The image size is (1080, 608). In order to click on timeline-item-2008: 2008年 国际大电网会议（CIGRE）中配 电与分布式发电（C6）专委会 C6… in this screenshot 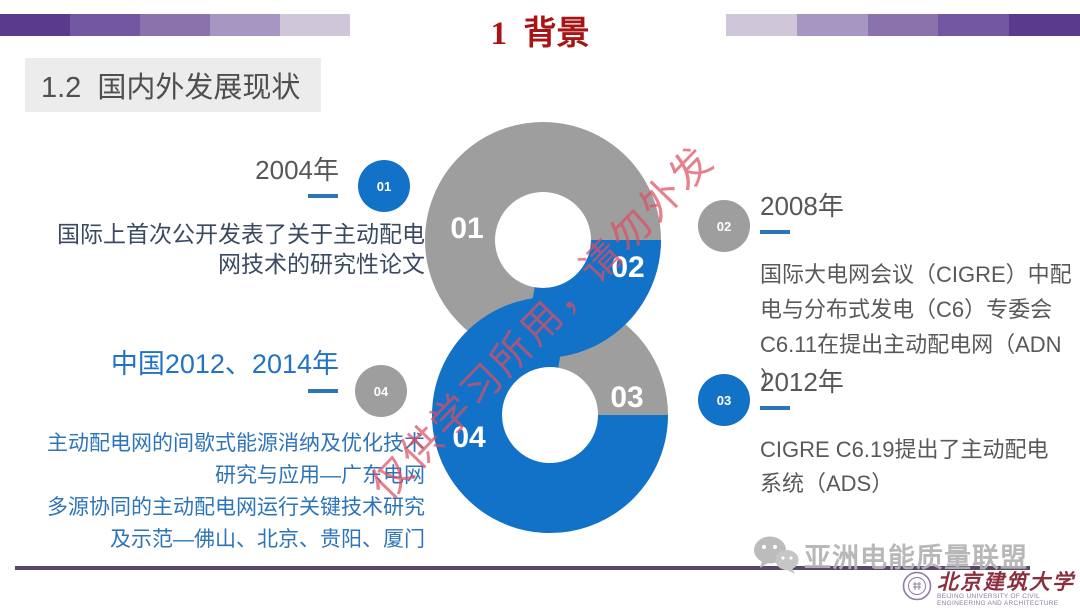, I will do `click(918, 294)`.